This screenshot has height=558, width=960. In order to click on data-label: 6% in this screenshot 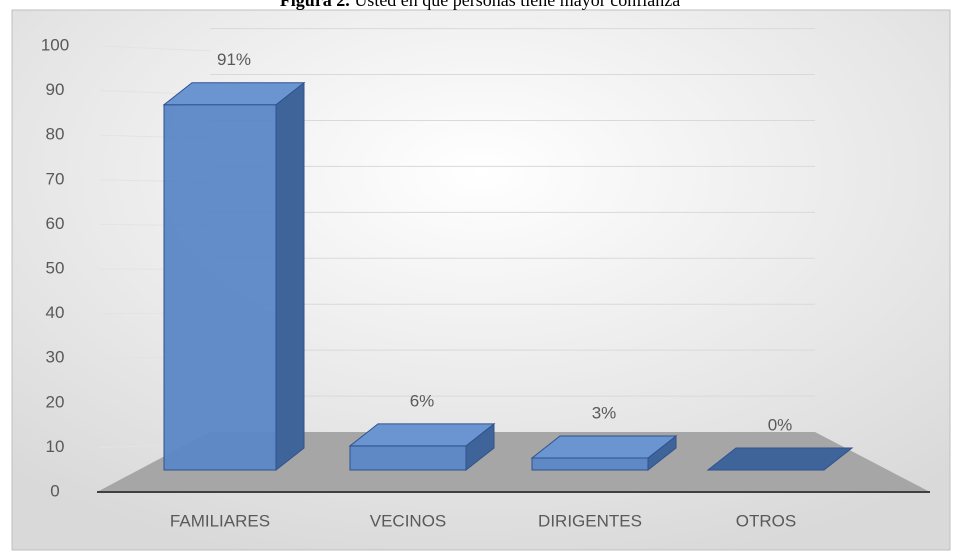, I will do `click(422, 400)`.